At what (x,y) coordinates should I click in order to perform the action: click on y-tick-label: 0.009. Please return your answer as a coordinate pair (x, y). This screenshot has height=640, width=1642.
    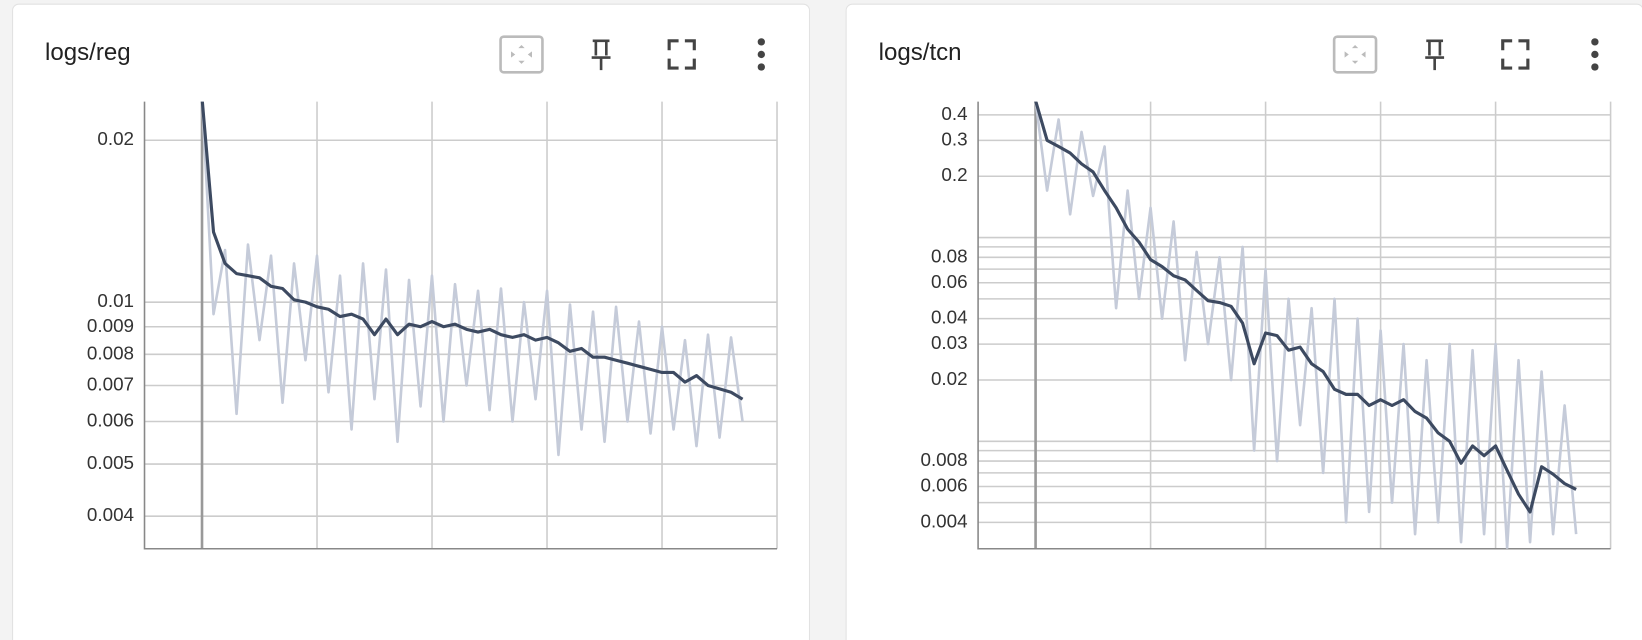
    Looking at the image, I should click on (110, 325).